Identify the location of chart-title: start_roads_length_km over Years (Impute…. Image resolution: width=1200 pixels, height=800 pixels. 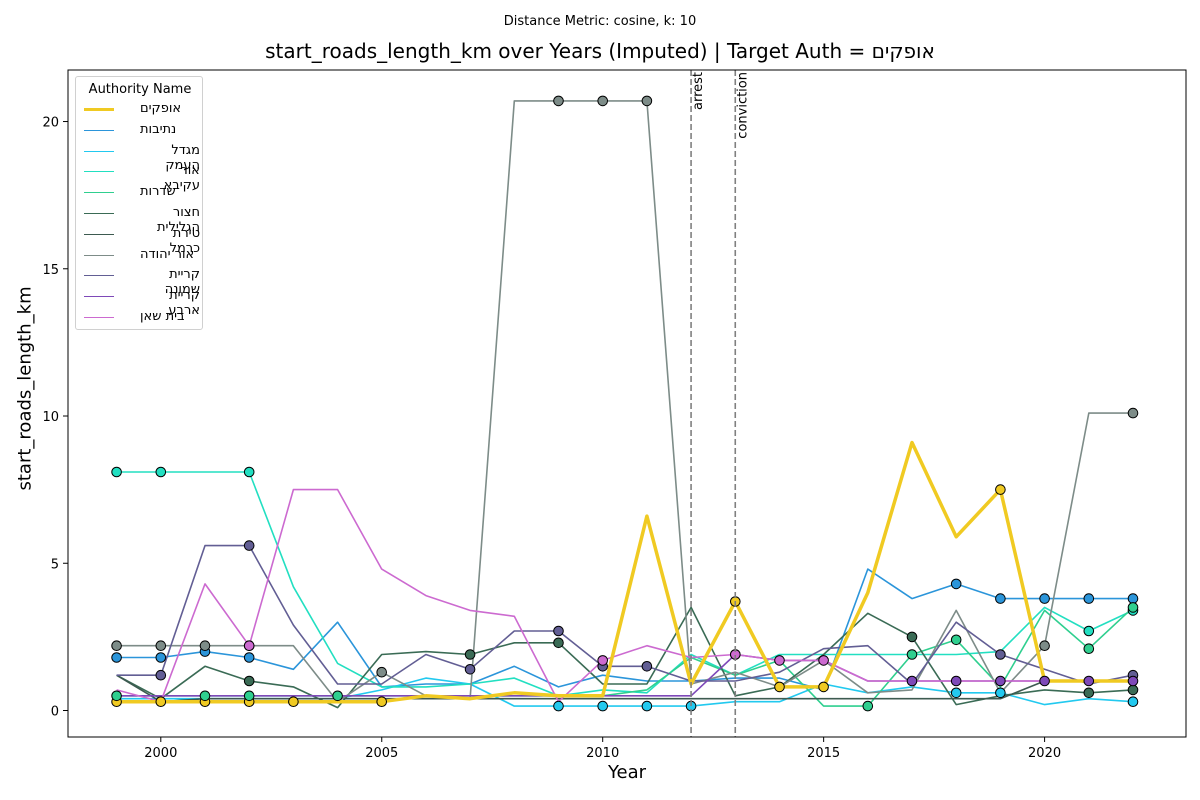
(600, 51).